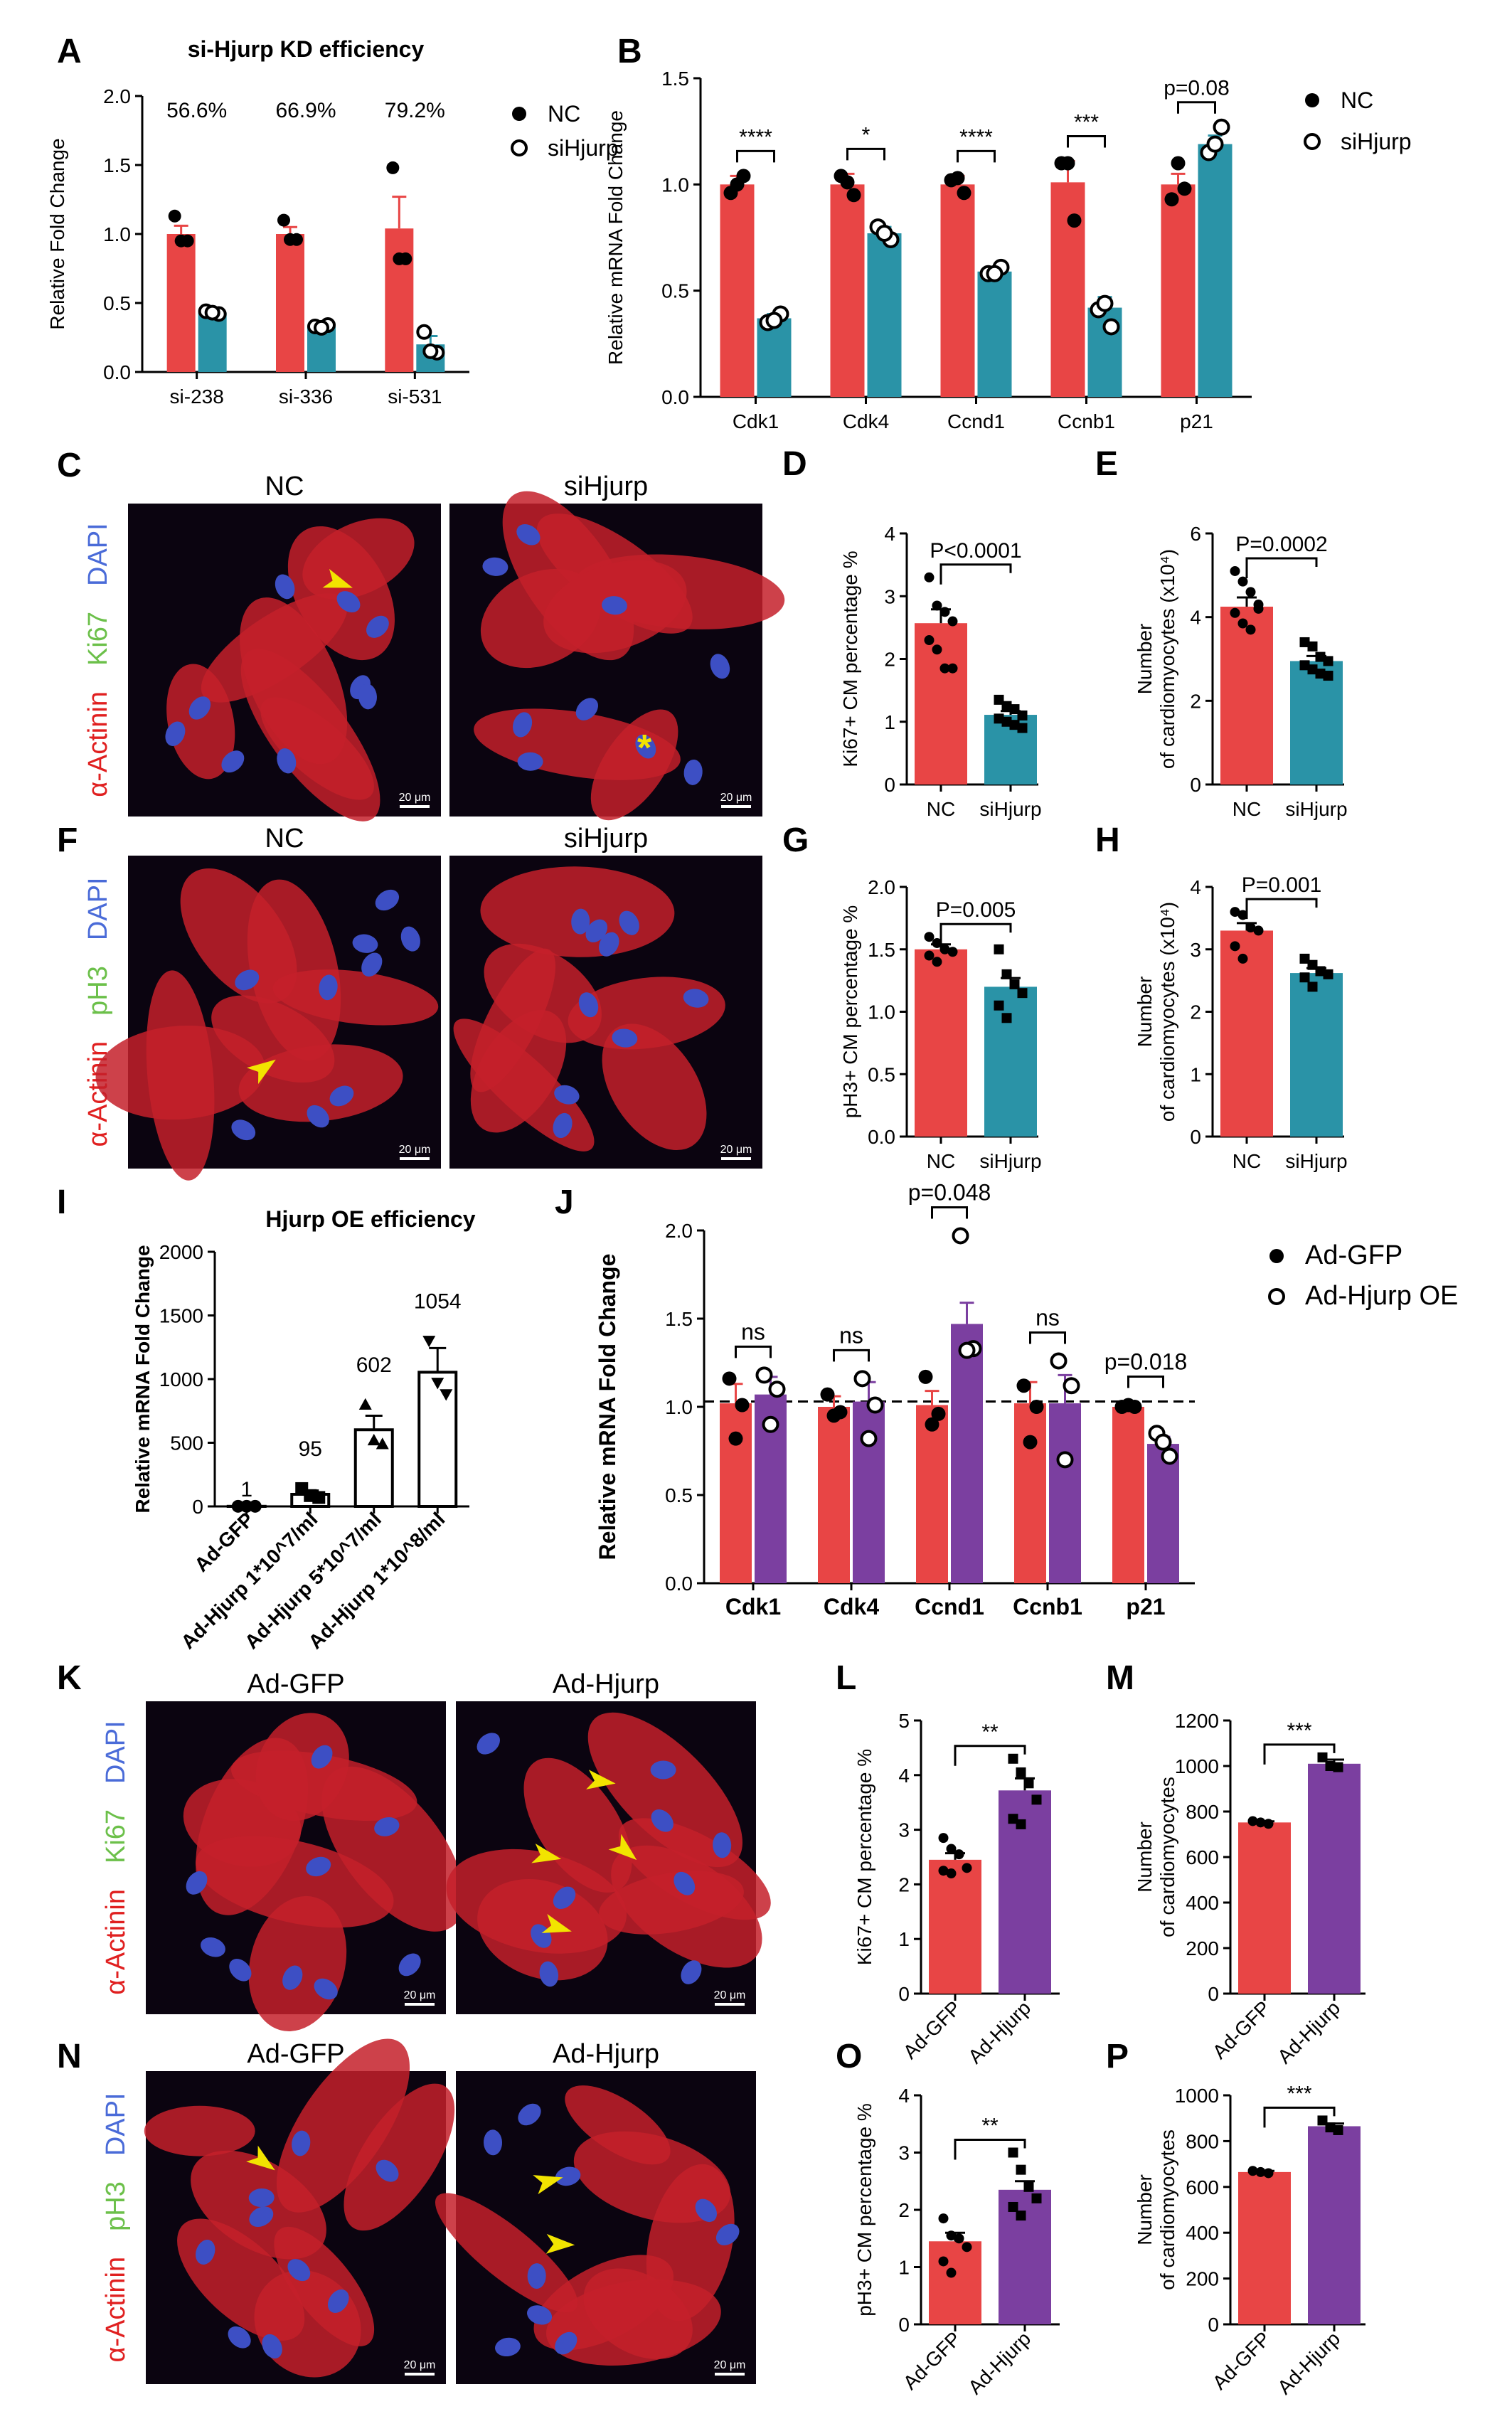 This screenshot has width=1512, height=2436. I want to click on y-tick-label: 1.0, so click(679, 1407).